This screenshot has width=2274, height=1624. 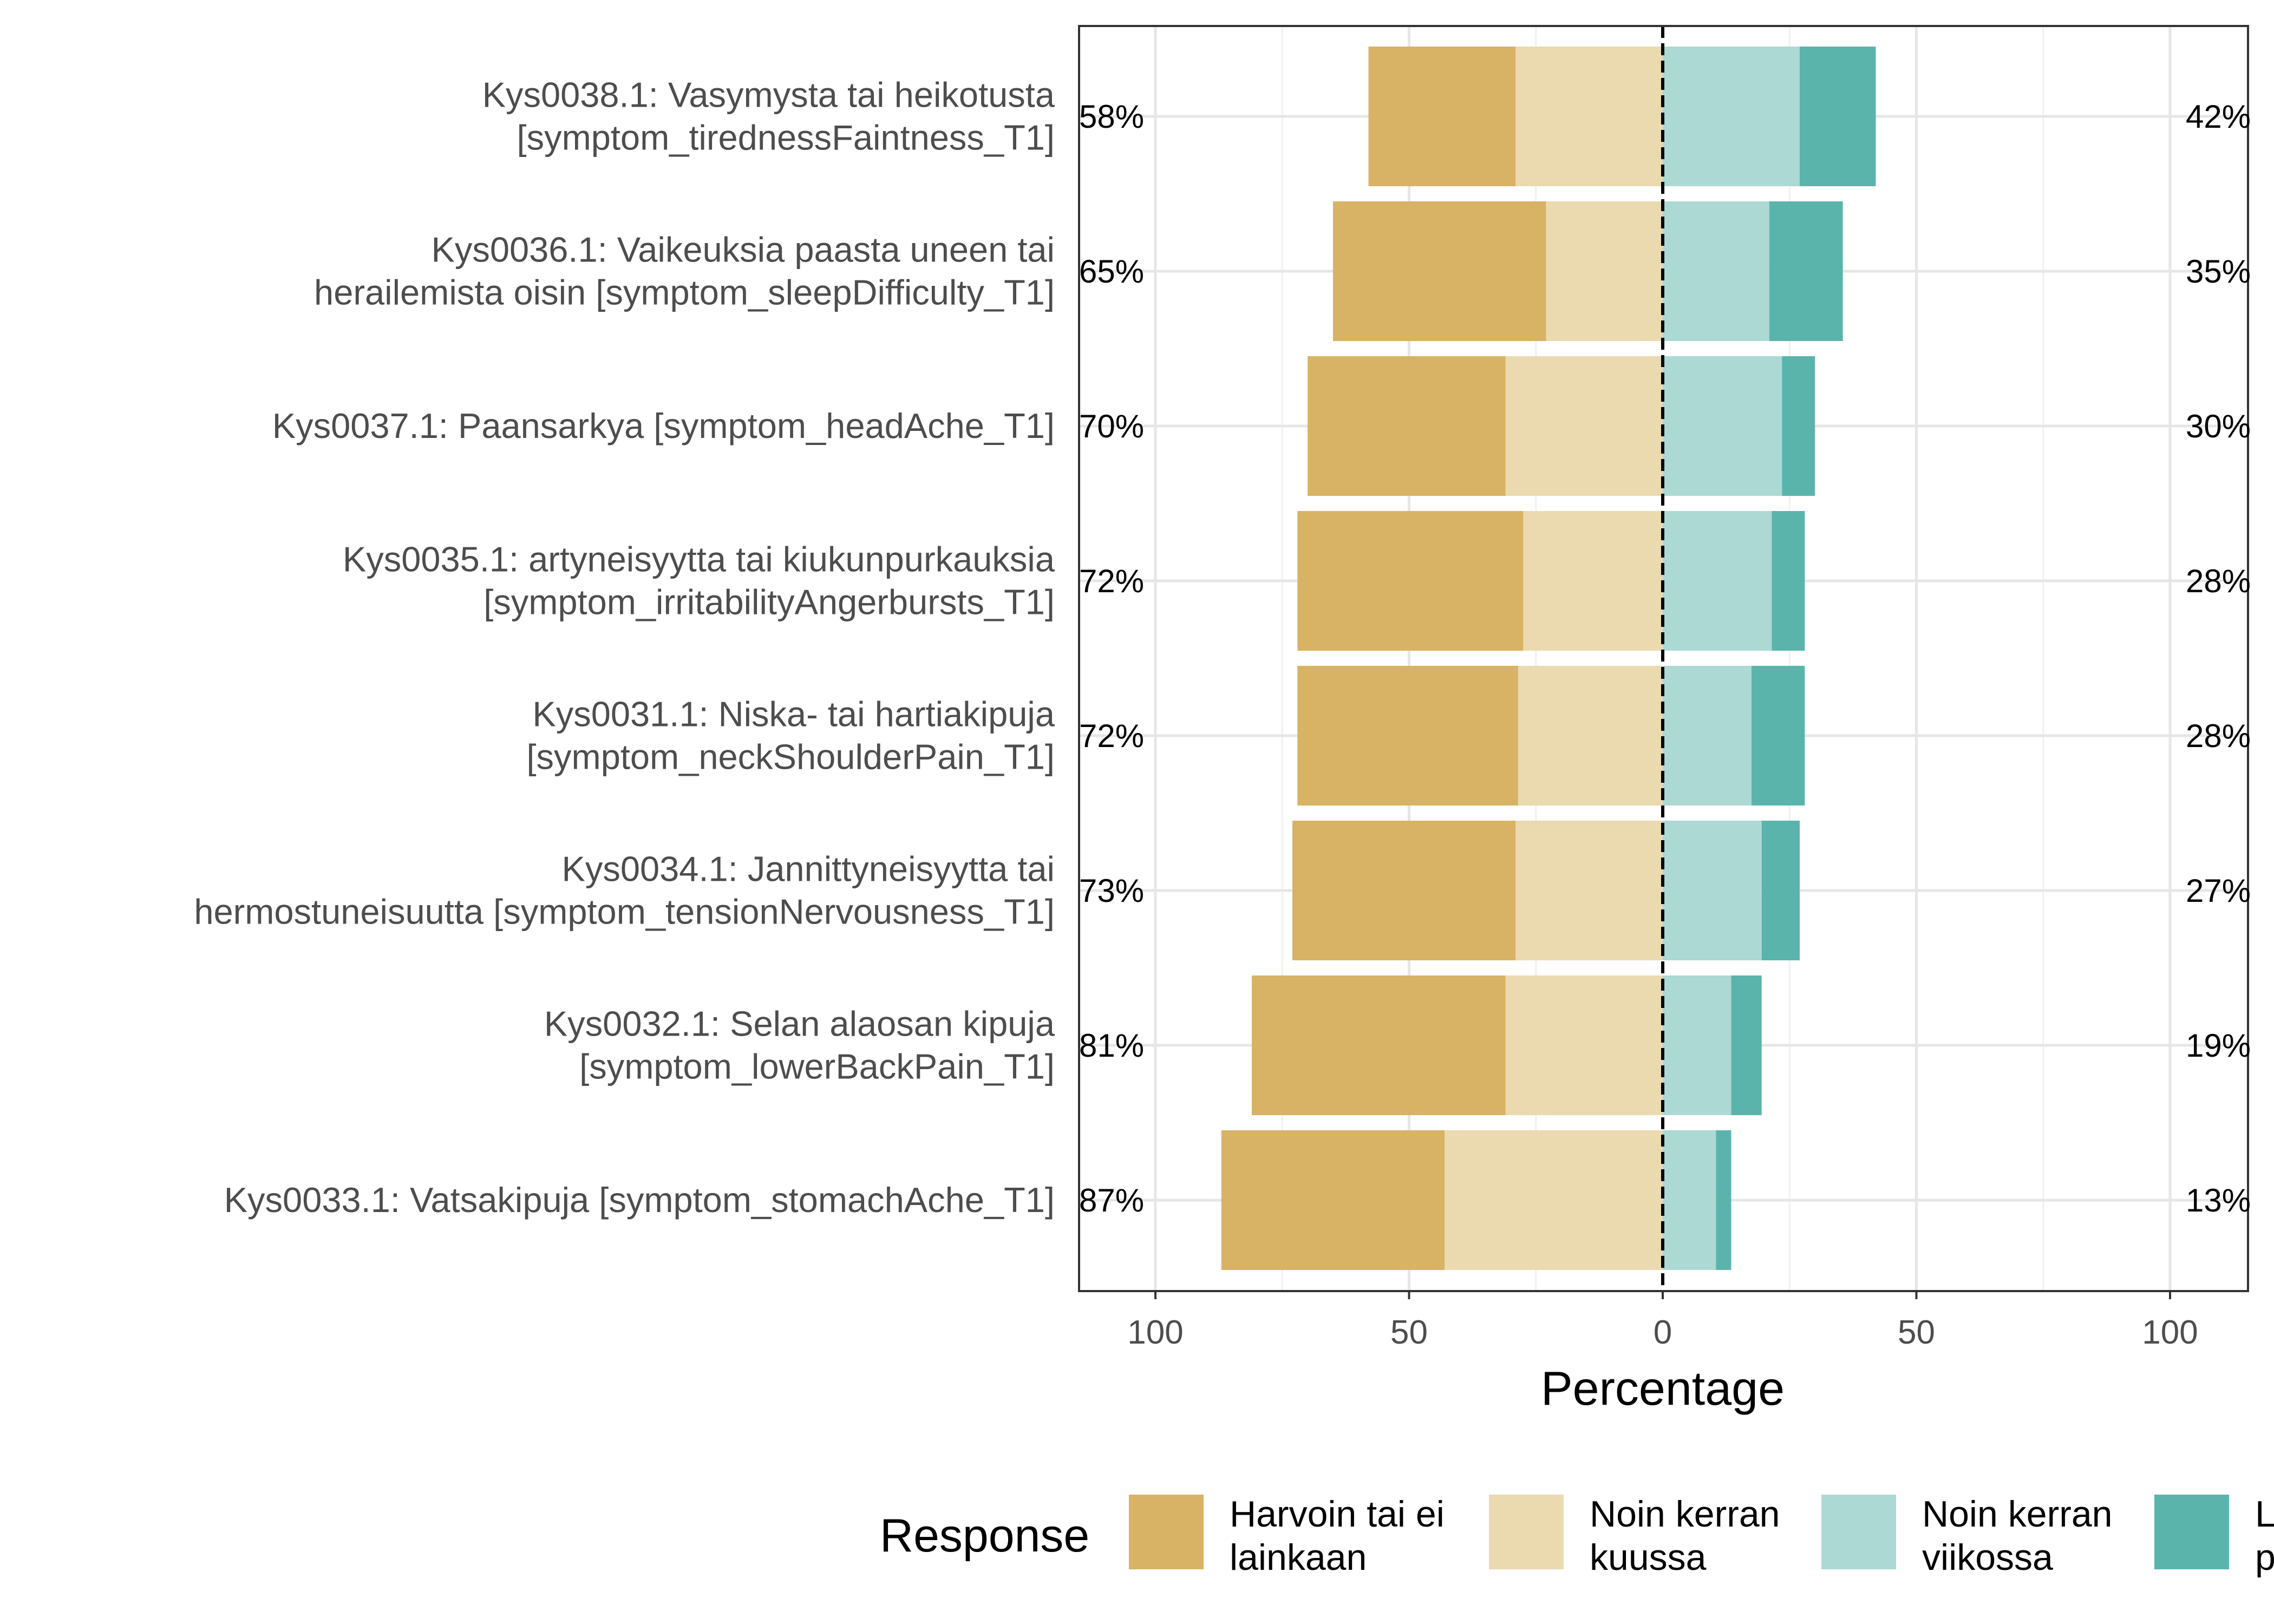 What do you see at coordinates (2265, 1514) in the screenshot?
I see `legend-label: L` at bounding box center [2265, 1514].